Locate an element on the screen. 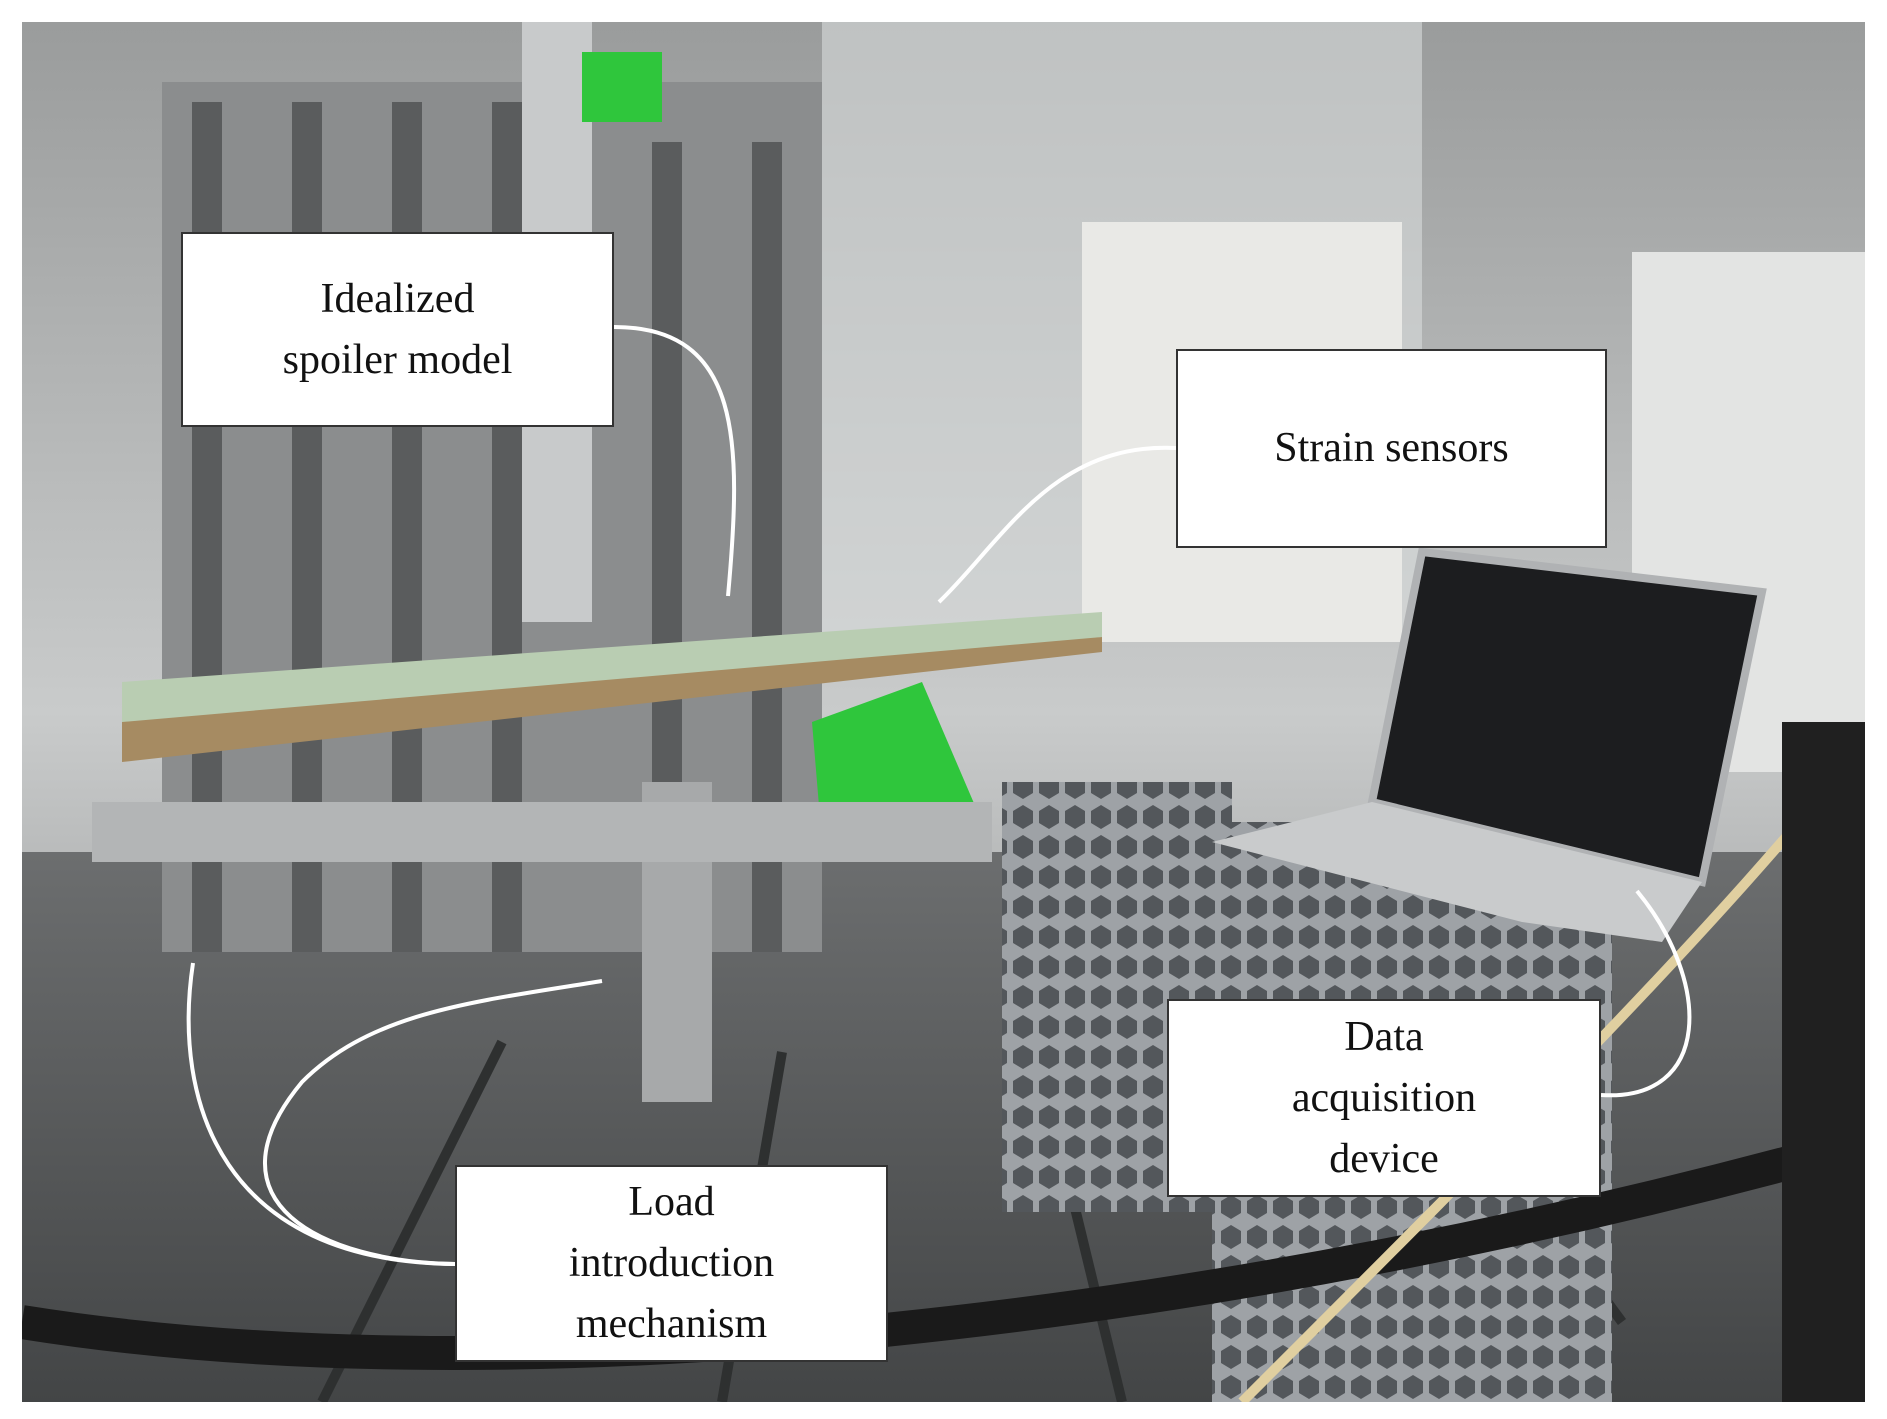 This screenshot has height=1419, width=1887. callout-line: Load is located at coordinates (671, 1202).